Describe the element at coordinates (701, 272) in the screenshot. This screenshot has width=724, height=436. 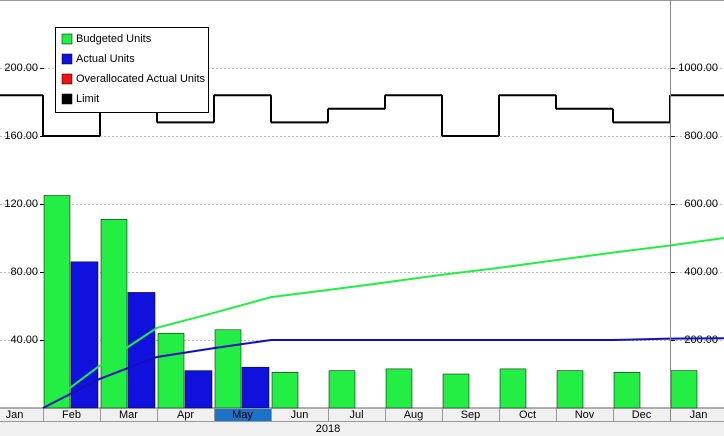
I see `y2-tick-label: 400.00` at that location.